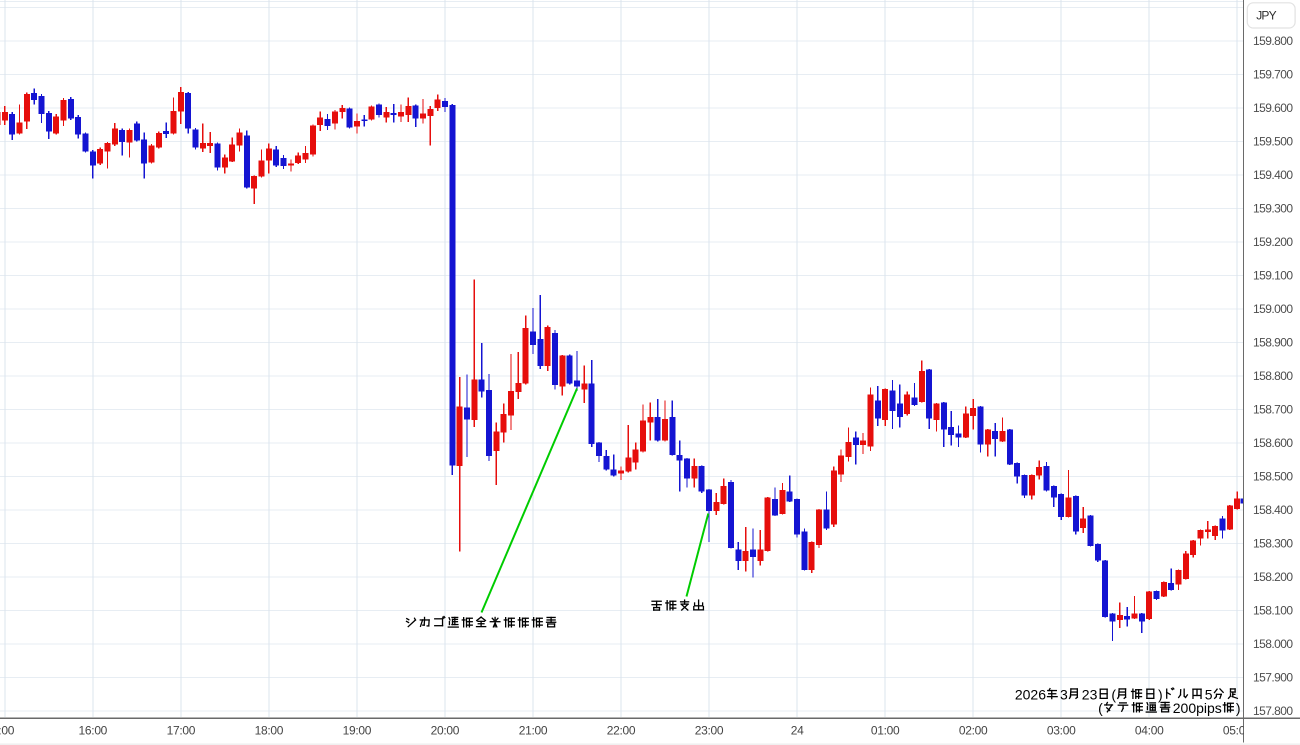 The height and width of the screenshot is (745, 1300). Describe the element at coordinates (885, 731) in the screenshot. I see `svg-text: 01:00` at that location.